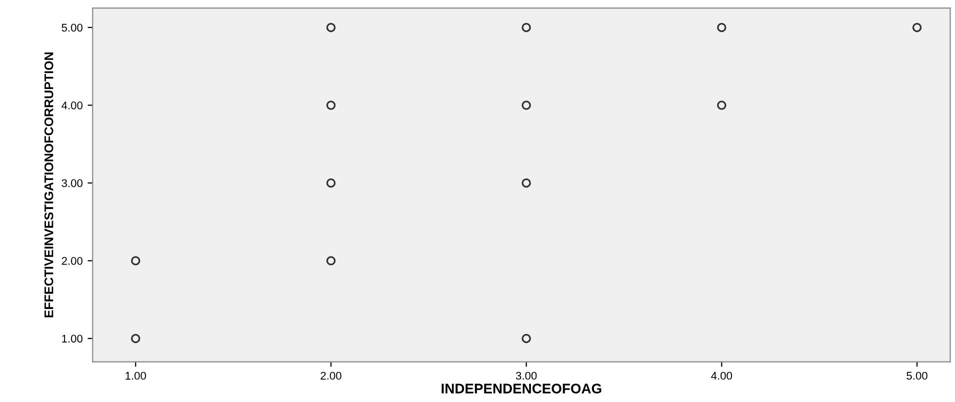 This screenshot has height=402, width=955. Describe the element at coordinates (72, 338) in the screenshot. I see `y-tick-label: 1.00` at that location.